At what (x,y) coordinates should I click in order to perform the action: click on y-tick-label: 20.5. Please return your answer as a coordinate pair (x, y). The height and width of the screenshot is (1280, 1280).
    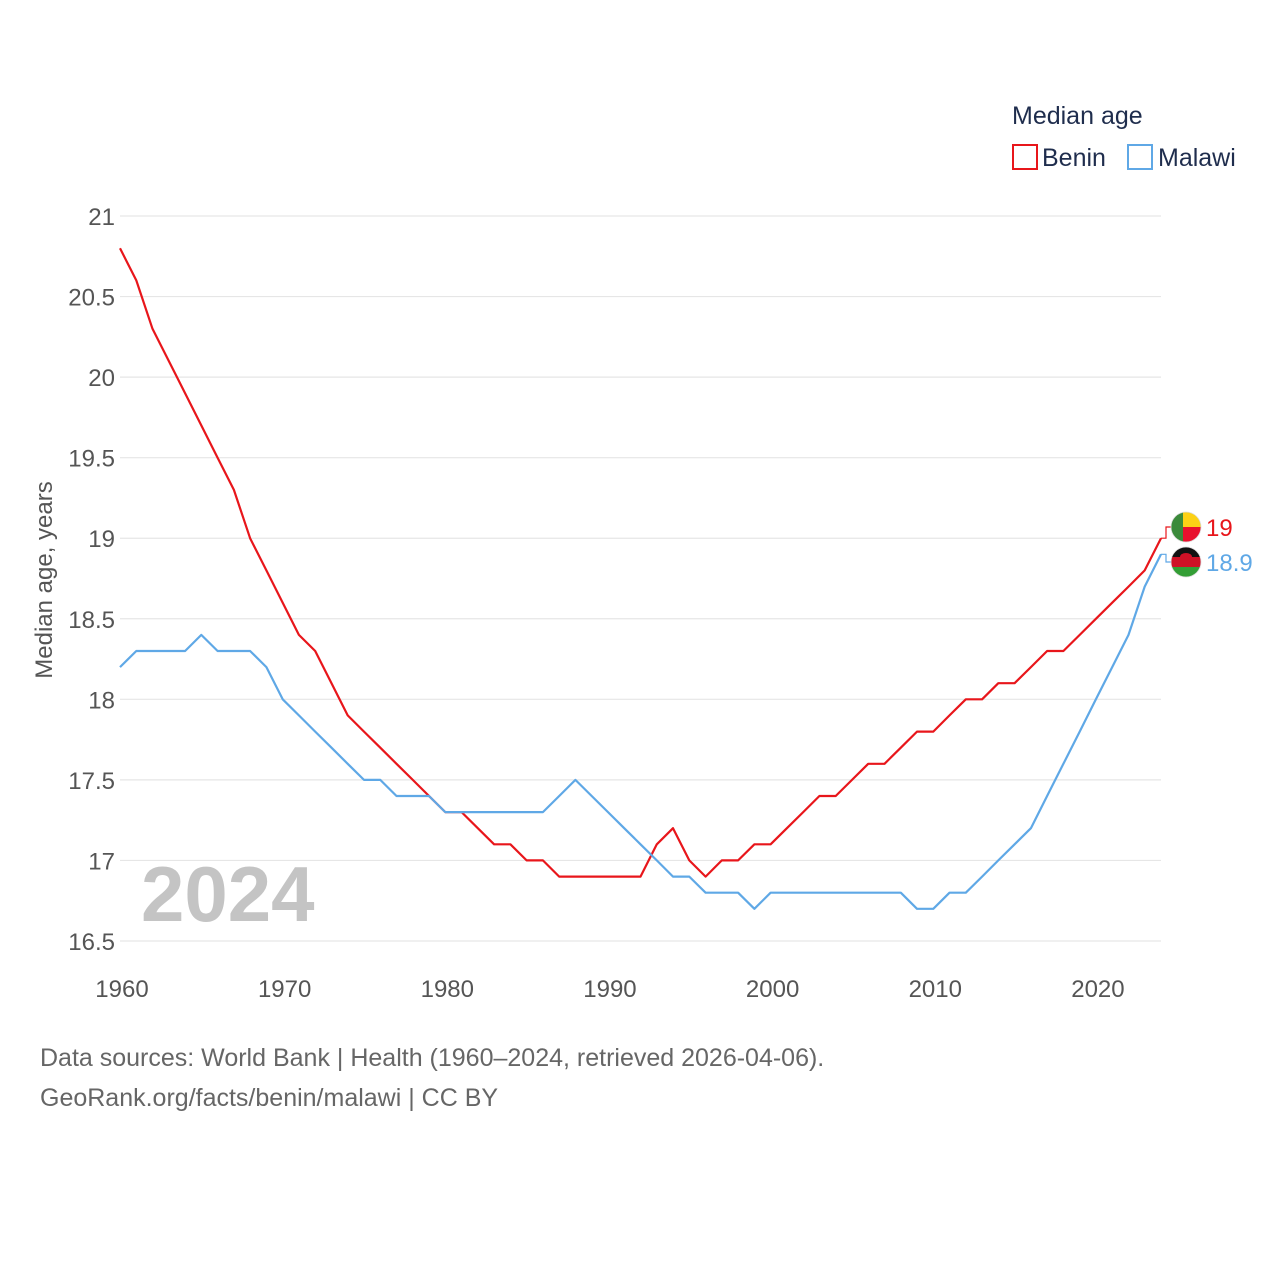
    Looking at the image, I should click on (91, 298).